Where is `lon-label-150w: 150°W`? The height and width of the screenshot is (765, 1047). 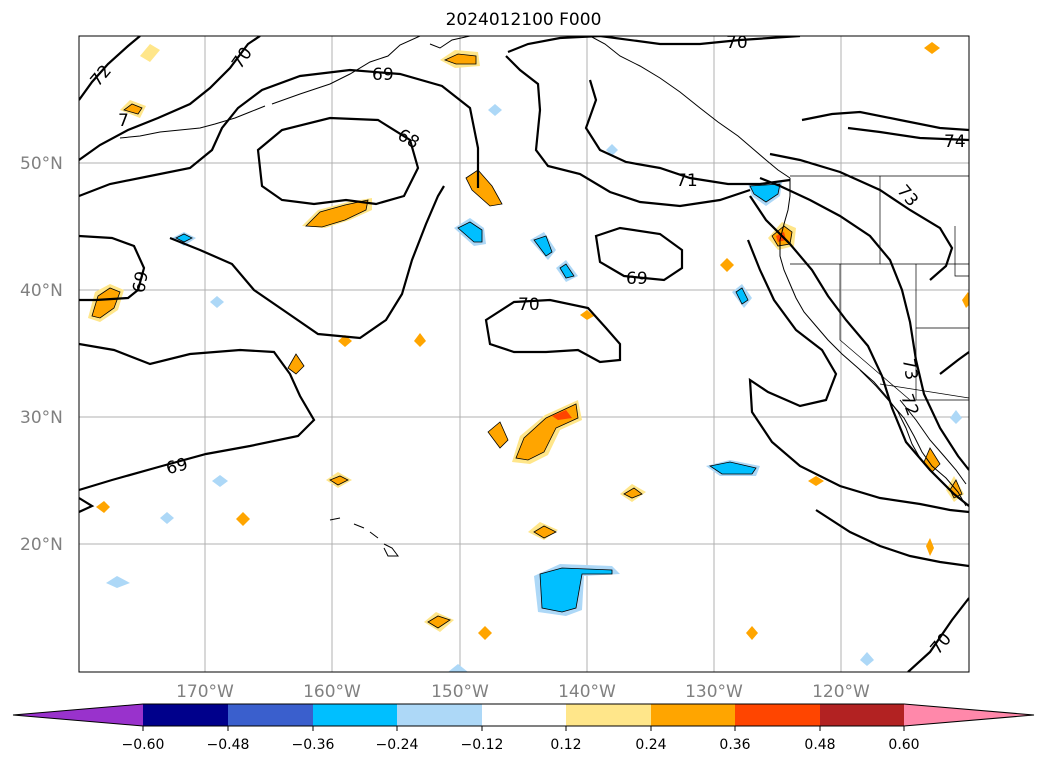 lon-label-150w: 150°W is located at coordinates (460, 692).